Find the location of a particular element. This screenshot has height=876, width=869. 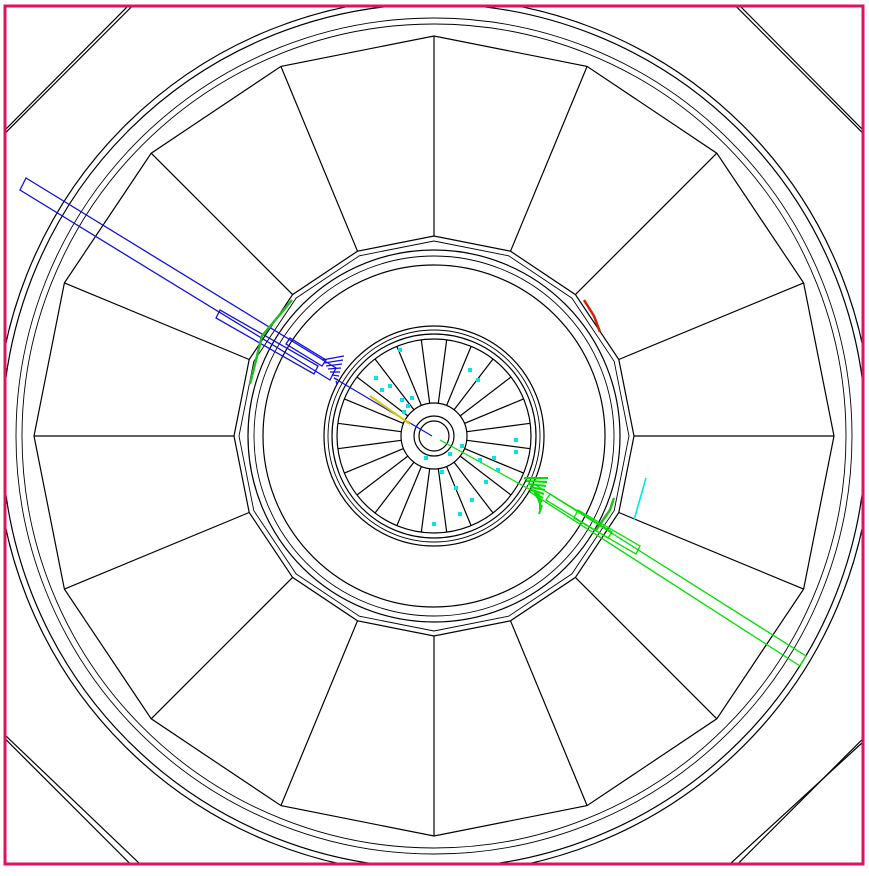

calo-hit-cyan is located at coordinates (640, 499).